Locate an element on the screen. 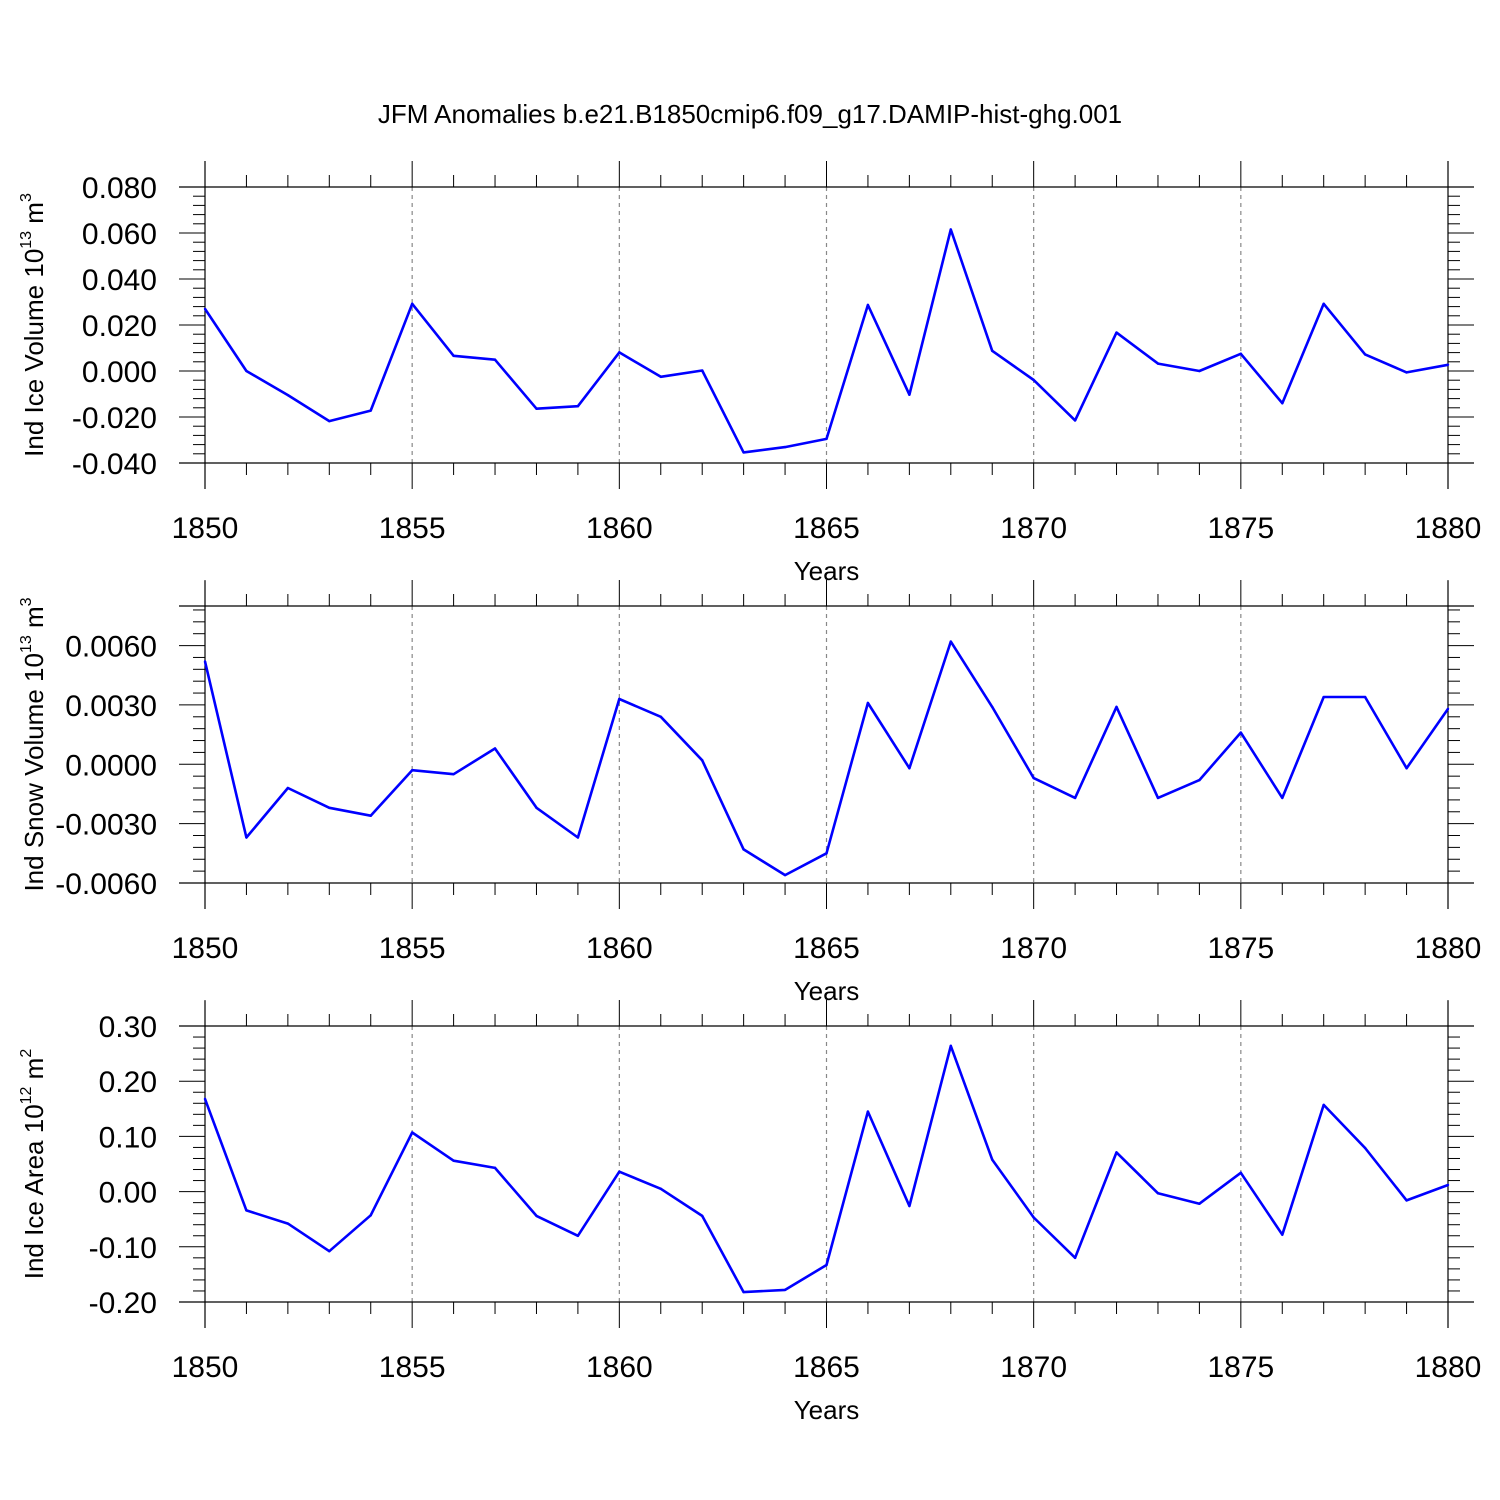 Image resolution: width=1500 pixels, height=1500 pixels. y-tick-label: -0.10 is located at coordinates (123, 1248).